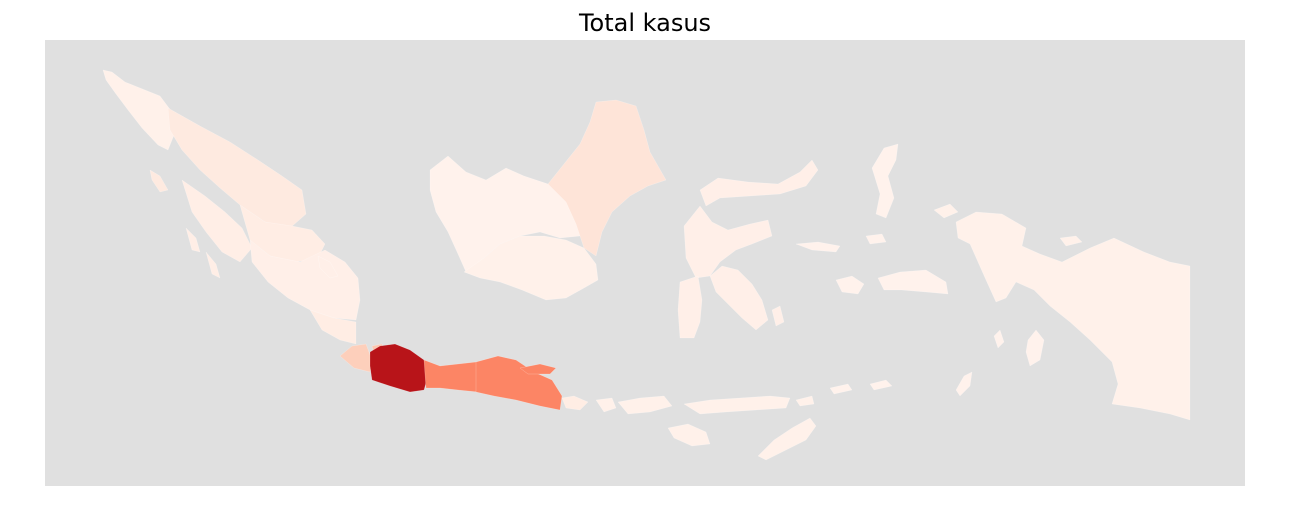 The height and width of the screenshot is (522, 1305). I want to click on island-buton, so click(778, 316).